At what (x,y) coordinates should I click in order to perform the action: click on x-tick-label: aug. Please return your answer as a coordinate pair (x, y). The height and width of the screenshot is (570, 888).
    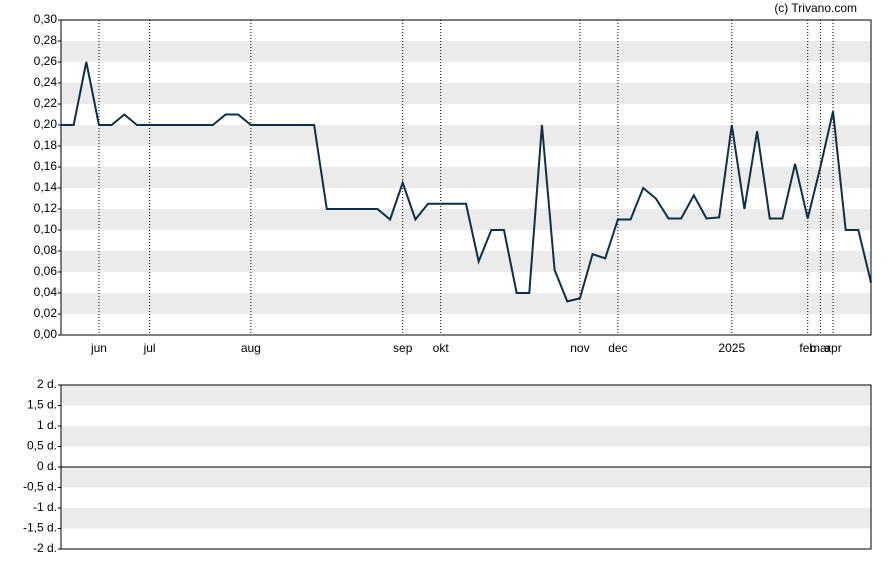
    Looking at the image, I should click on (251, 348).